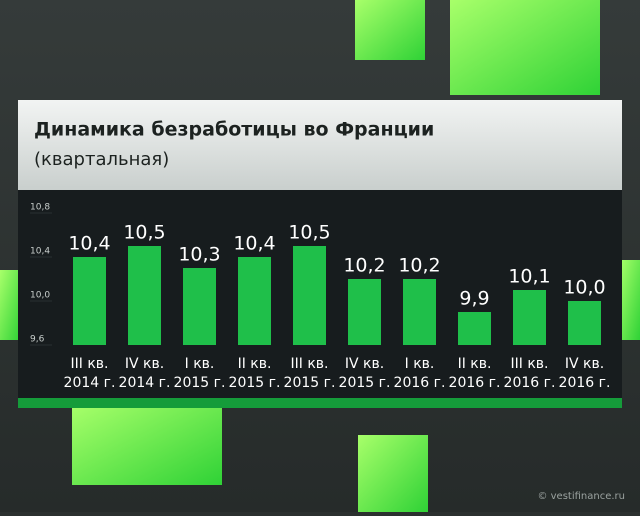 The width and height of the screenshot is (640, 516). I want to click on value-label: 9,9, so click(474, 299).